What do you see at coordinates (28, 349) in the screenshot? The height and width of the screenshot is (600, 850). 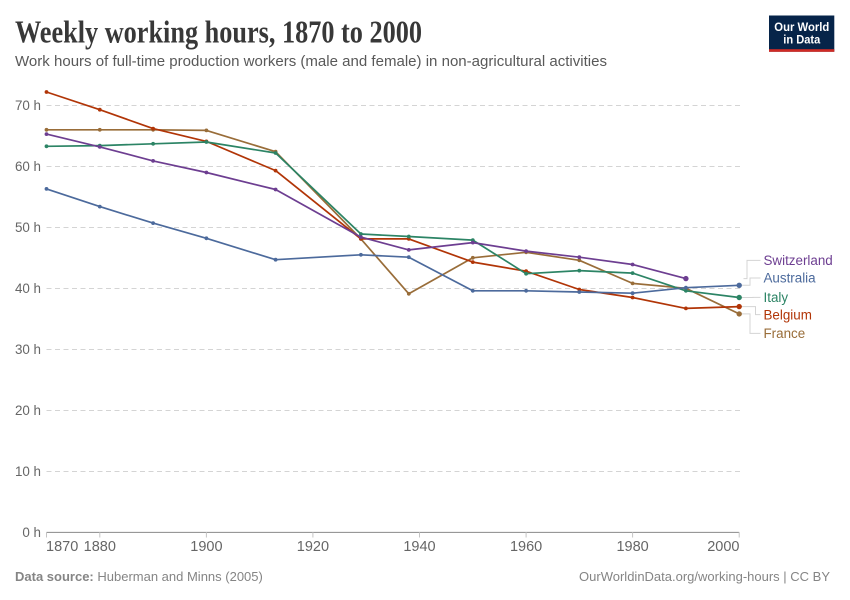 I see `svg-text: 30 h` at bounding box center [28, 349].